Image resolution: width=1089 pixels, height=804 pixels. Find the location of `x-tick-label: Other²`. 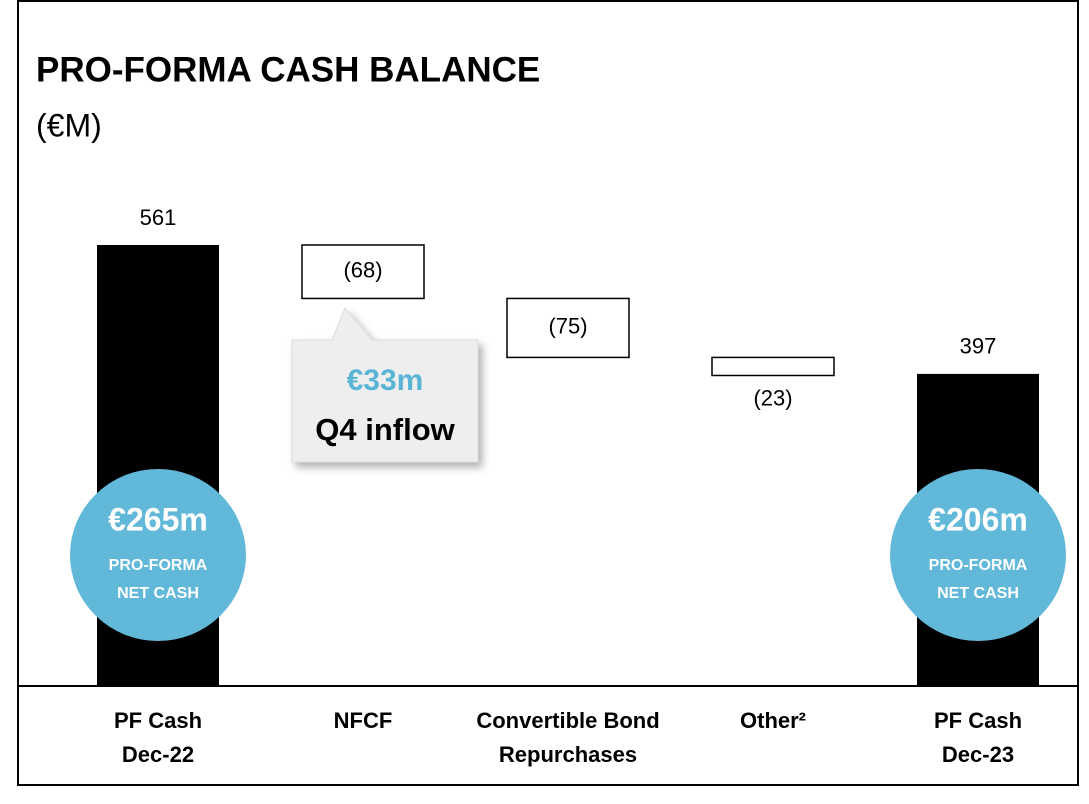

x-tick-label: Other² is located at coordinates (773, 720).